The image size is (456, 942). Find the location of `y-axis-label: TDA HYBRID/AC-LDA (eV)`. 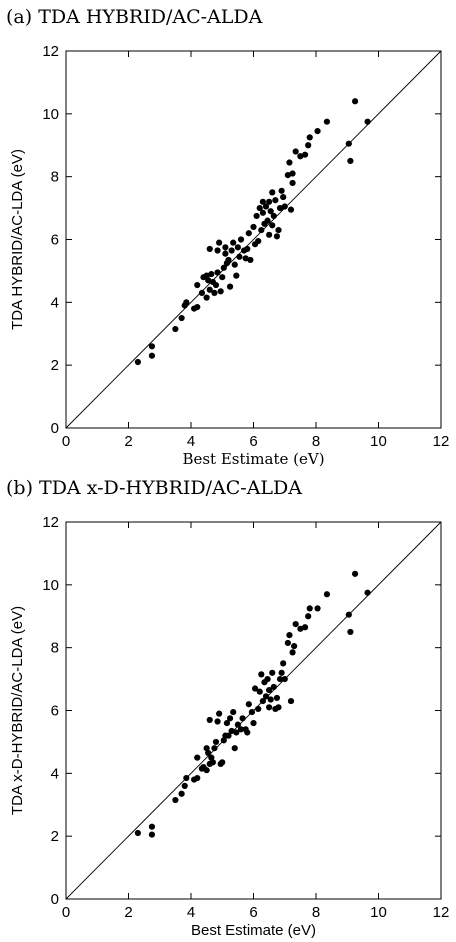

y-axis-label: TDA HYBRID/AC-LDA (eV) is located at coordinates (17, 239).